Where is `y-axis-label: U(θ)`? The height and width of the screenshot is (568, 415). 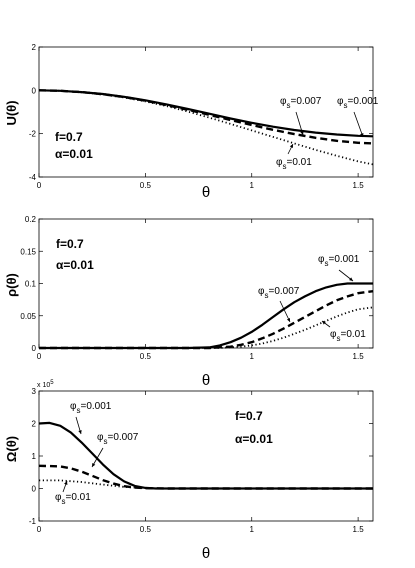
y-axis-label: U(θ) is located at coordinates (11, 112).